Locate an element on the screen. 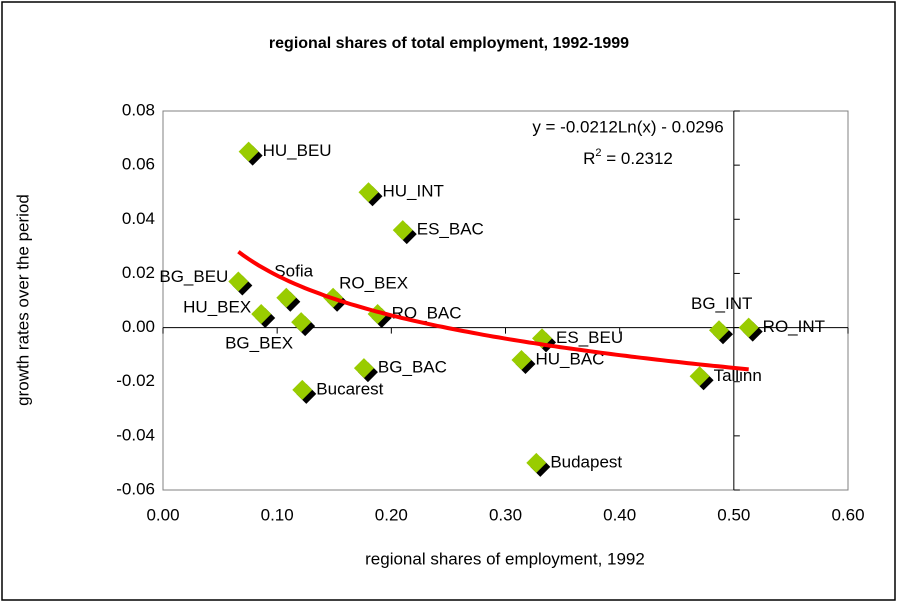 The width and height of the screenshot is (898, 603). point-label: BG_BEX is located at coordinates (259, 343).